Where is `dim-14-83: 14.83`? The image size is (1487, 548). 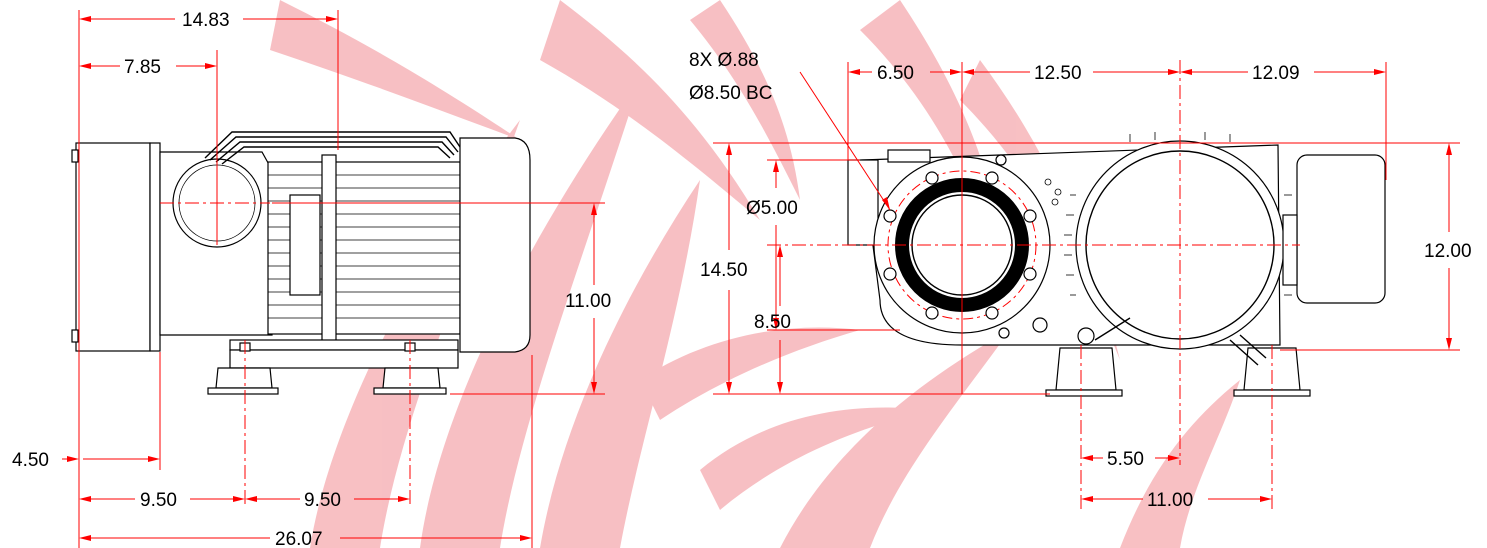
dim-14-83: 14.83 is located at coordinates (206, 20).